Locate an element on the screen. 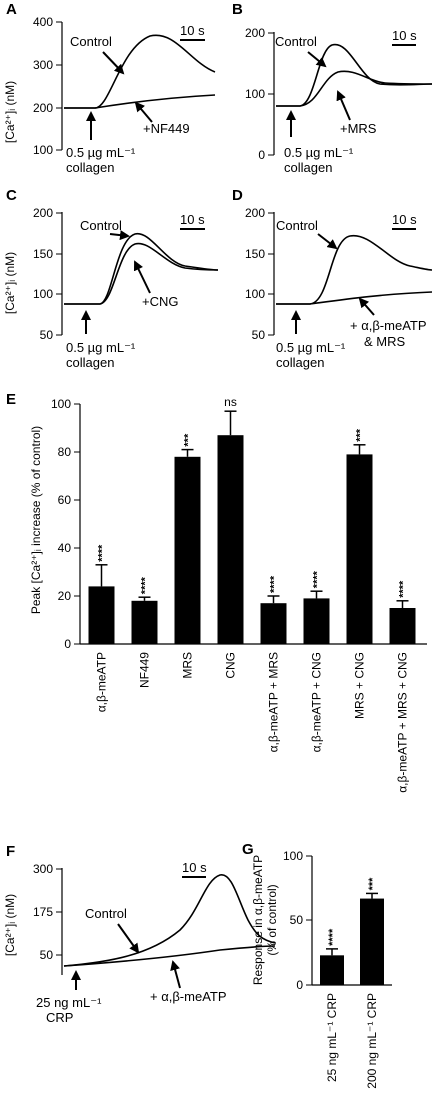 This screenshot has height=1110, width=442. panel-b-tick: 200 is located at coordinates (255, 33).